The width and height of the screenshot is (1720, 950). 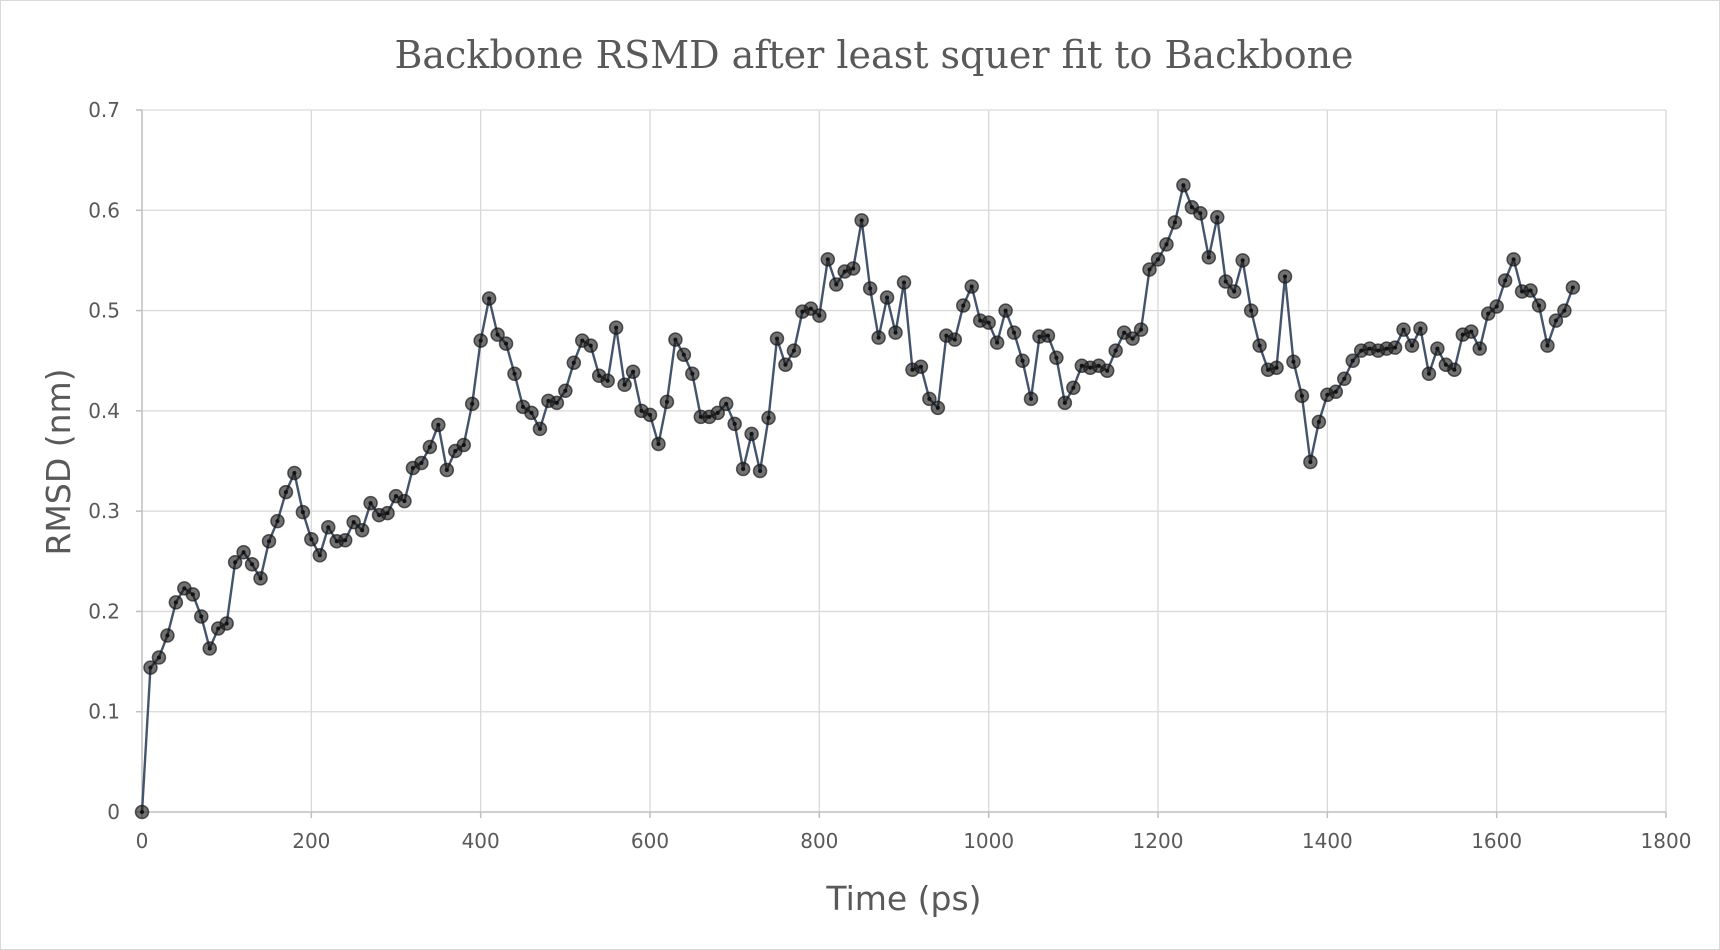 I want to click on x-tick-label: 1000, so click(x=988, y=841).